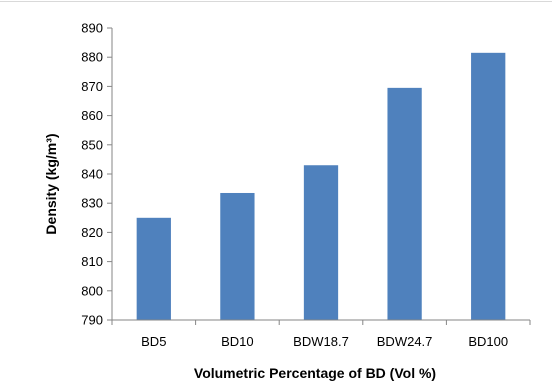 This screenshot has width=552, height=389. I want to click on bar-bd100, so click(488, 186).